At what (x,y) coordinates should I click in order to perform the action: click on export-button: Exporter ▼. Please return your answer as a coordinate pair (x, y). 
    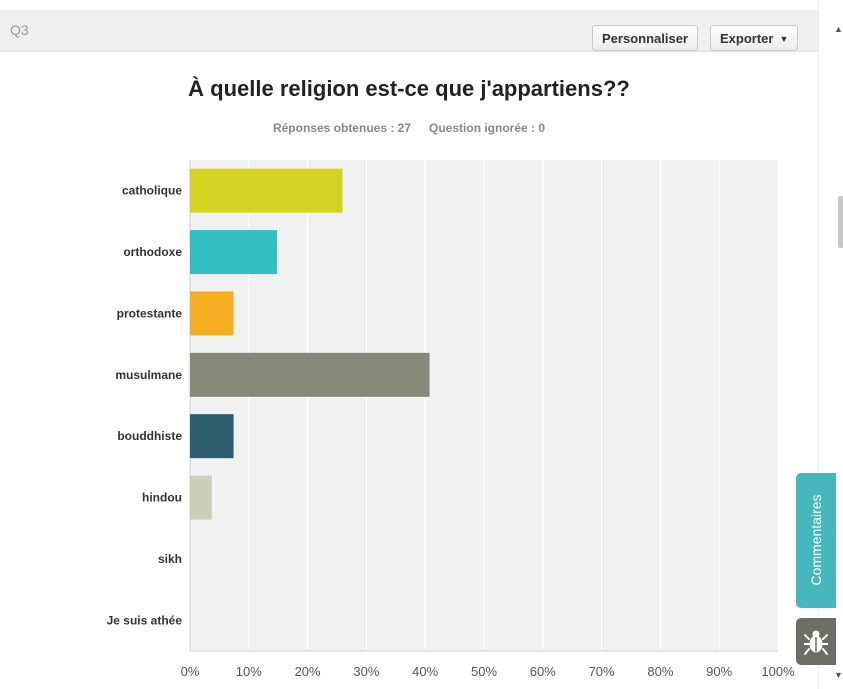
    Looking at the image, I should click on (754, 38).